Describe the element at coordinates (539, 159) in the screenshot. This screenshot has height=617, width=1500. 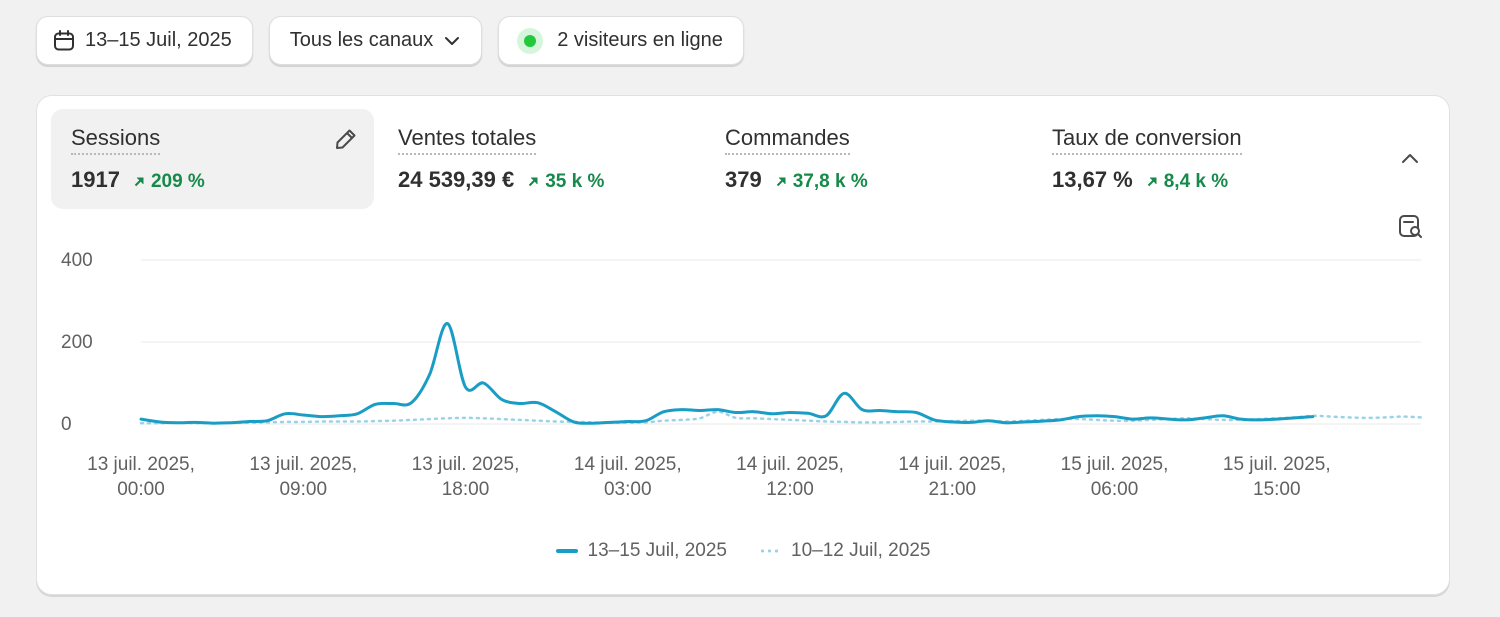
I see `metric-total-sales: Ventes totales 24 539,39 € 35 k %` at that location.